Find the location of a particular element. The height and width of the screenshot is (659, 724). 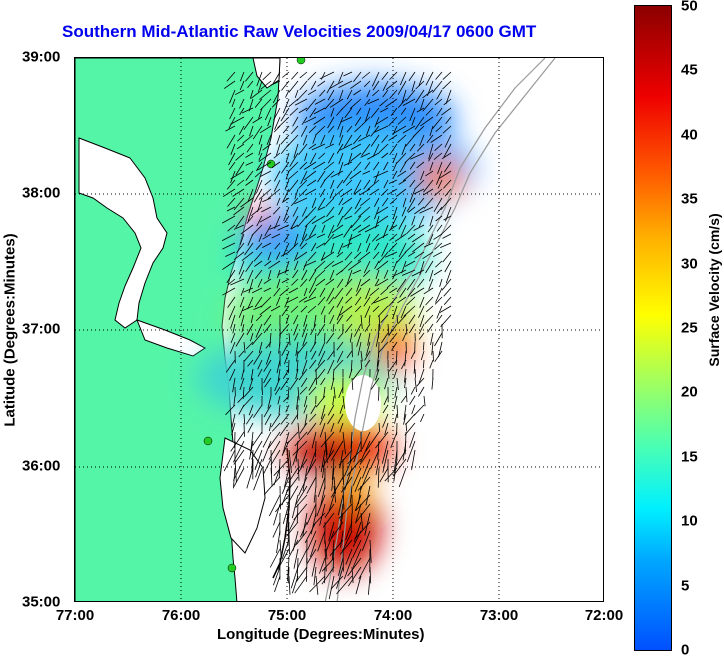

colorbar-tick-label: 45 is located at coordinates (689, 70).